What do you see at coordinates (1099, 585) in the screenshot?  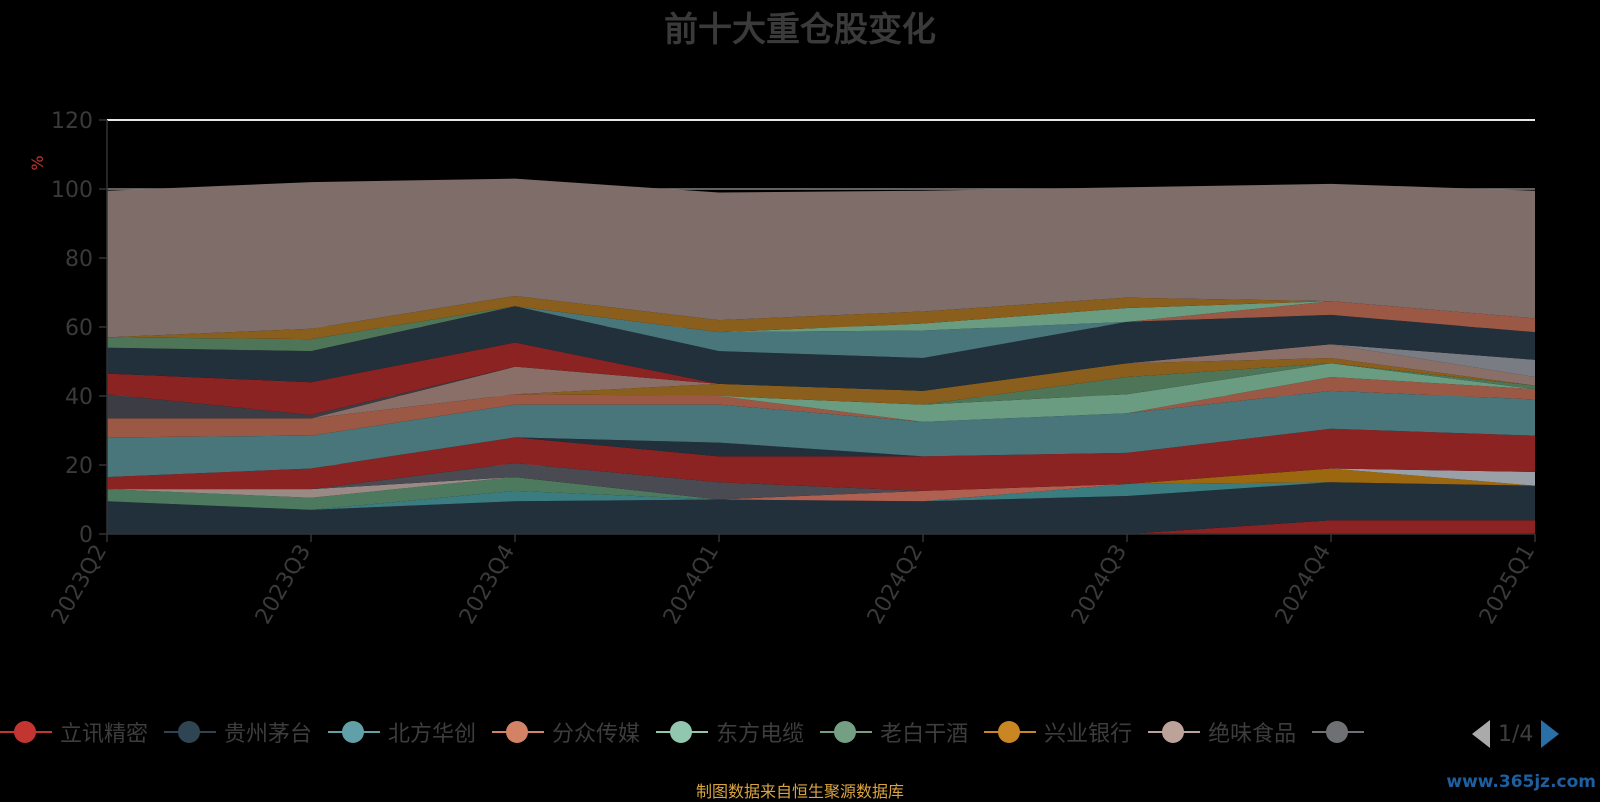 I see `x-tick-label-5: 2024Q3` at bounding box center [1099, 585].